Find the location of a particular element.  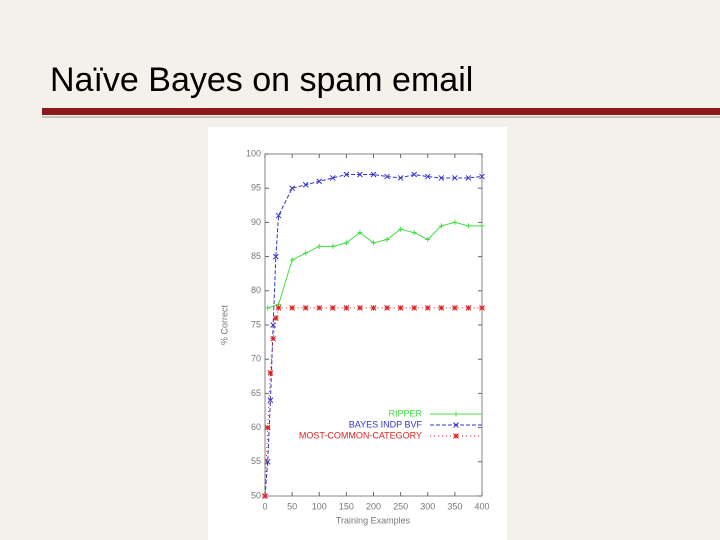

x-axis-label: Training Examples is located at coordinates (373, 520).